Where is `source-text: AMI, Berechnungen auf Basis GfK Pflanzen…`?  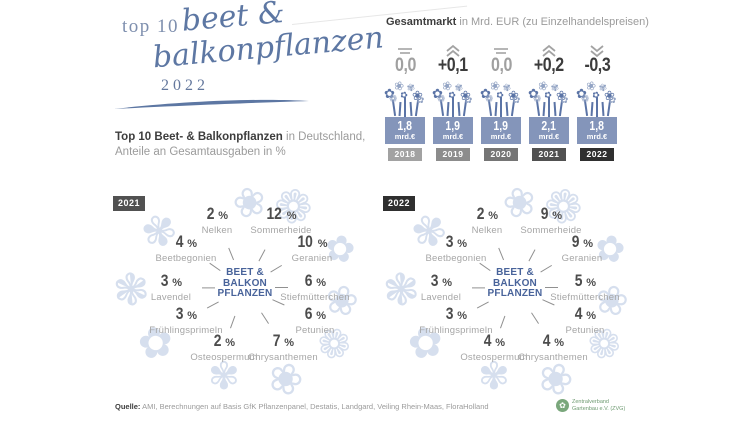
source-text: AMI, Berechnungen auf Basis GfK Pflanzen… is located at coordinates (314, 406).